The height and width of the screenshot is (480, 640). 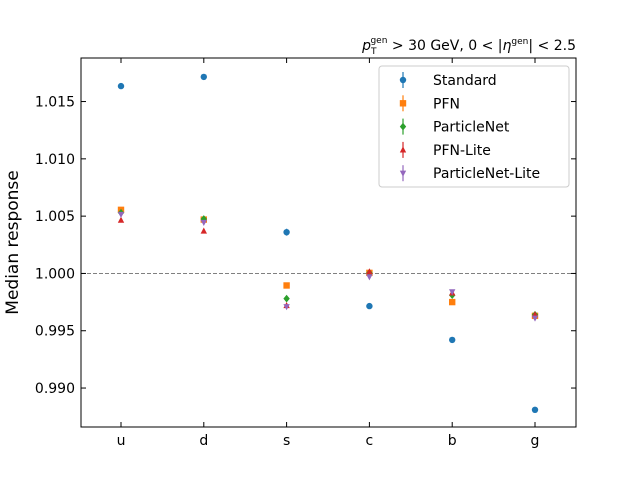 I want to click on legend-item: ParticleNet, so click(x=454, y=127).